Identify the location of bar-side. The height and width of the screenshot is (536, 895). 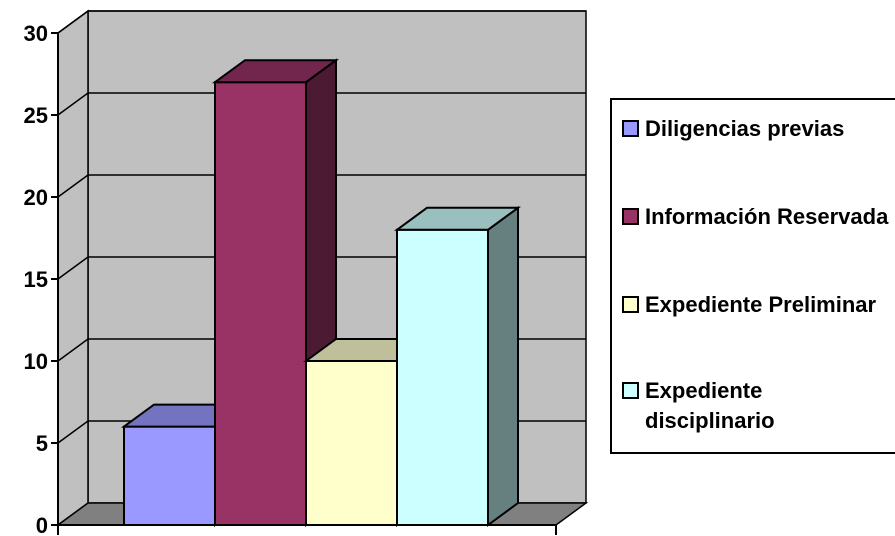
(503, 366).